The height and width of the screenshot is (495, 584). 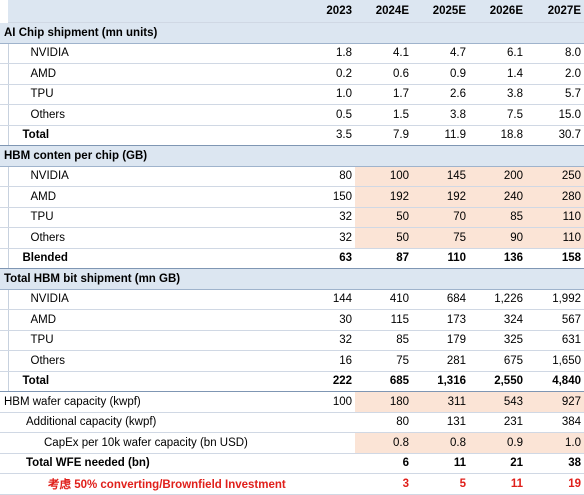 What do you see at coordinates (555, 381) in the screenshot?
I see `cell: 4,840` at bounding box center [555, 381].